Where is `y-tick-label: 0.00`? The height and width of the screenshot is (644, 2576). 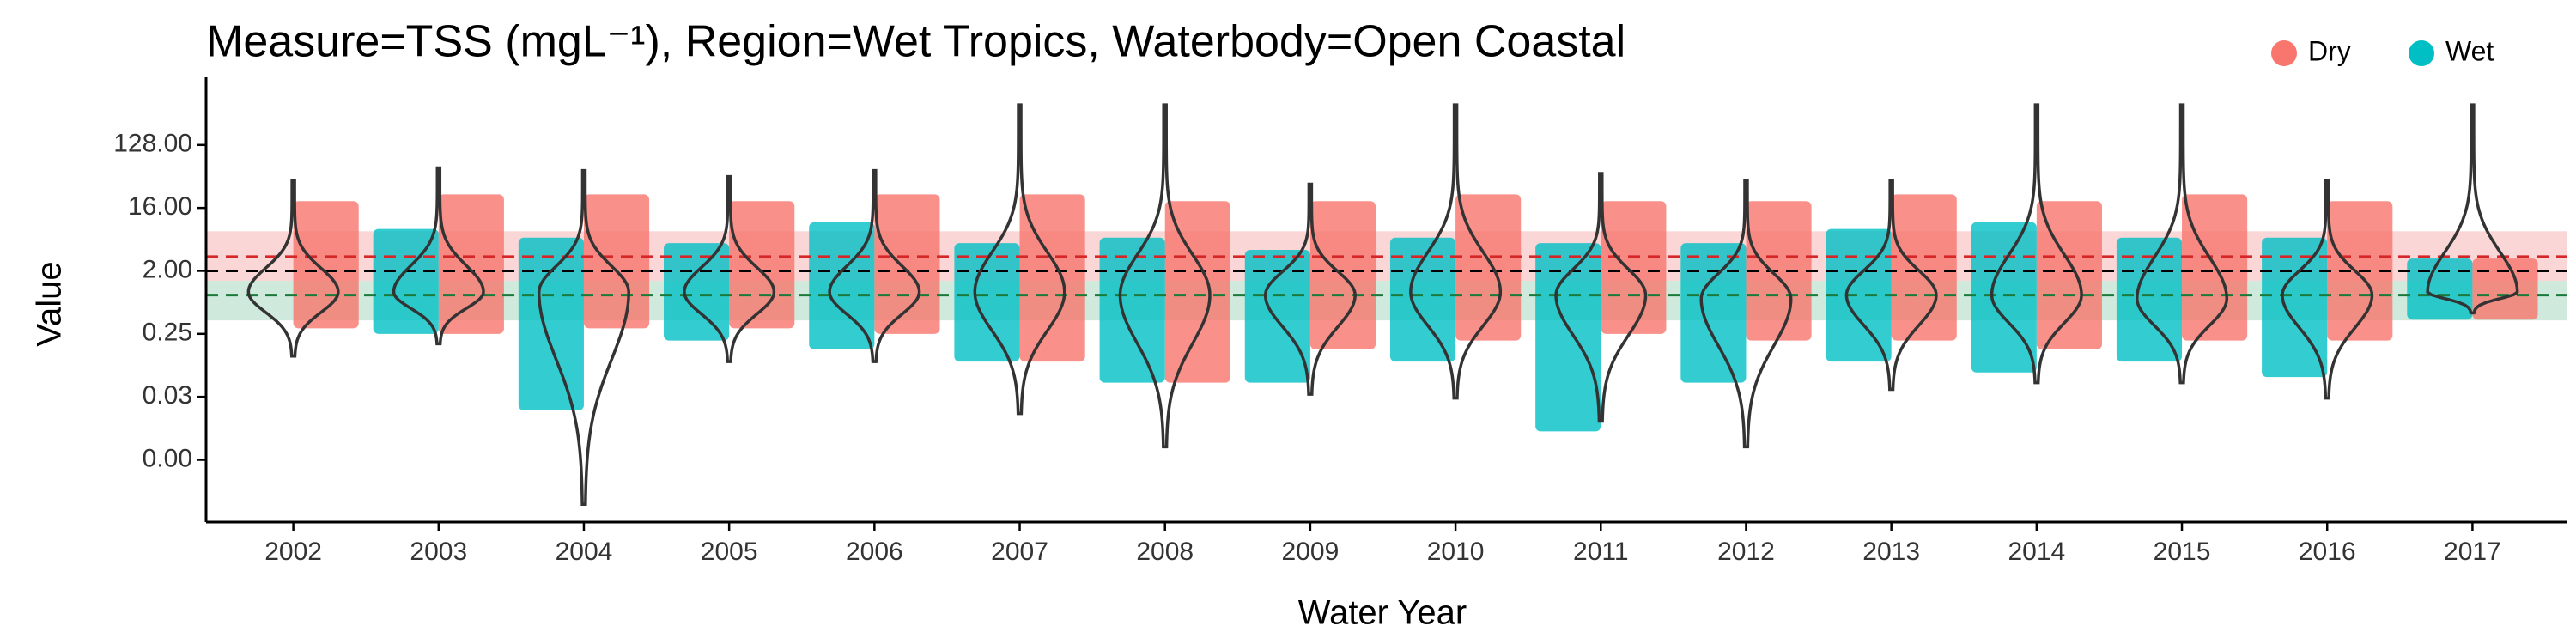
y-tick-label: 0.00 is located at coordinates (167, 458).